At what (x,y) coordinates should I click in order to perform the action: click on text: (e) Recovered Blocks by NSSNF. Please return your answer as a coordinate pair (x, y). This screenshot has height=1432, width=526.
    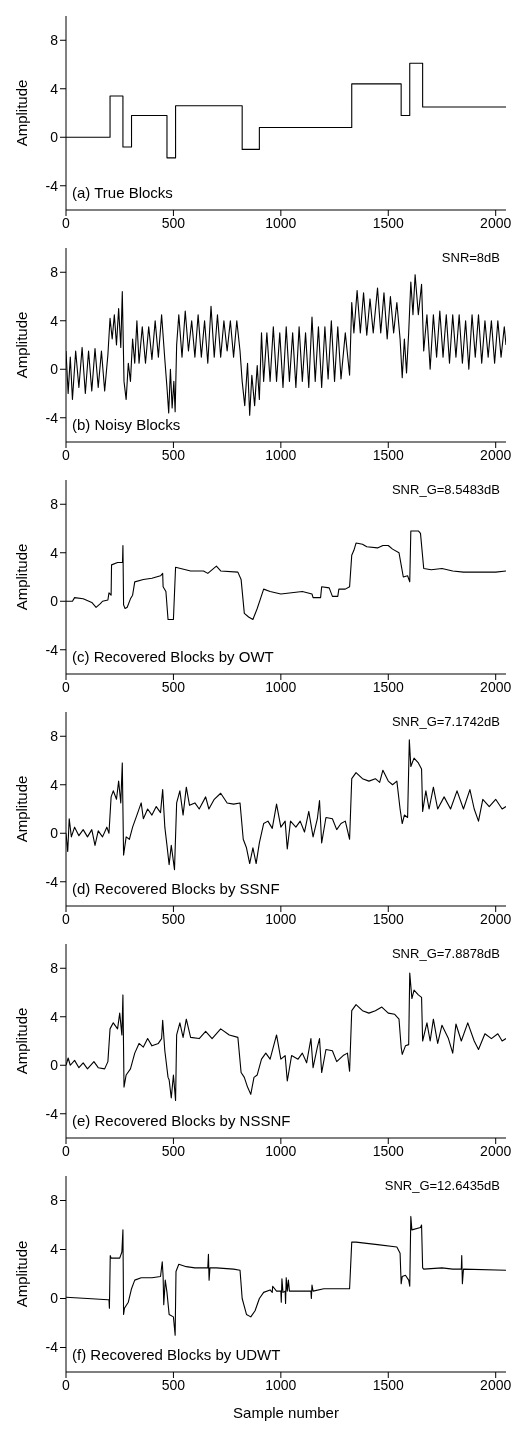
    Looking at the image, I should click on (181, 1120).